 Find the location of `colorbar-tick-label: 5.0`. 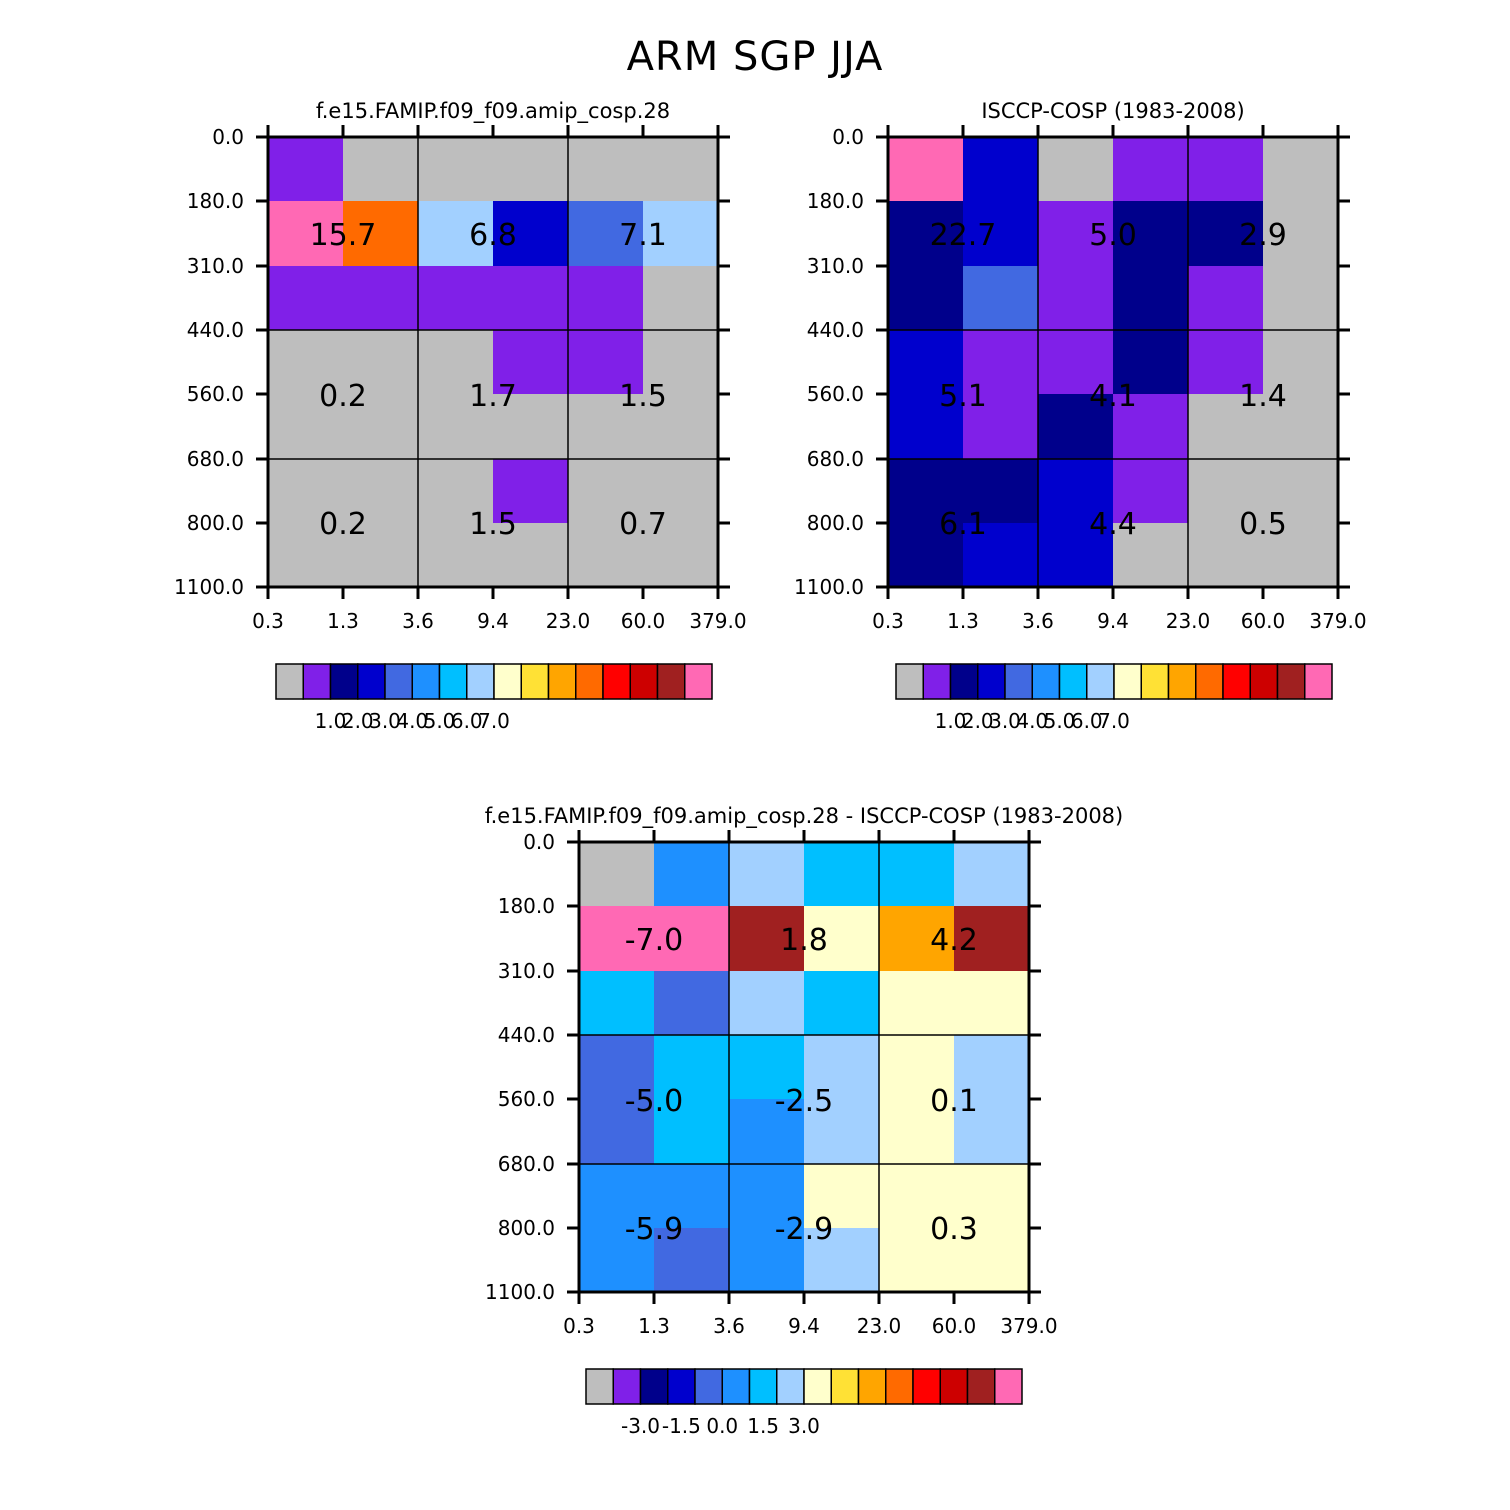

colorbar-tick-label: 5.0 is located at coordinates (440, 721).